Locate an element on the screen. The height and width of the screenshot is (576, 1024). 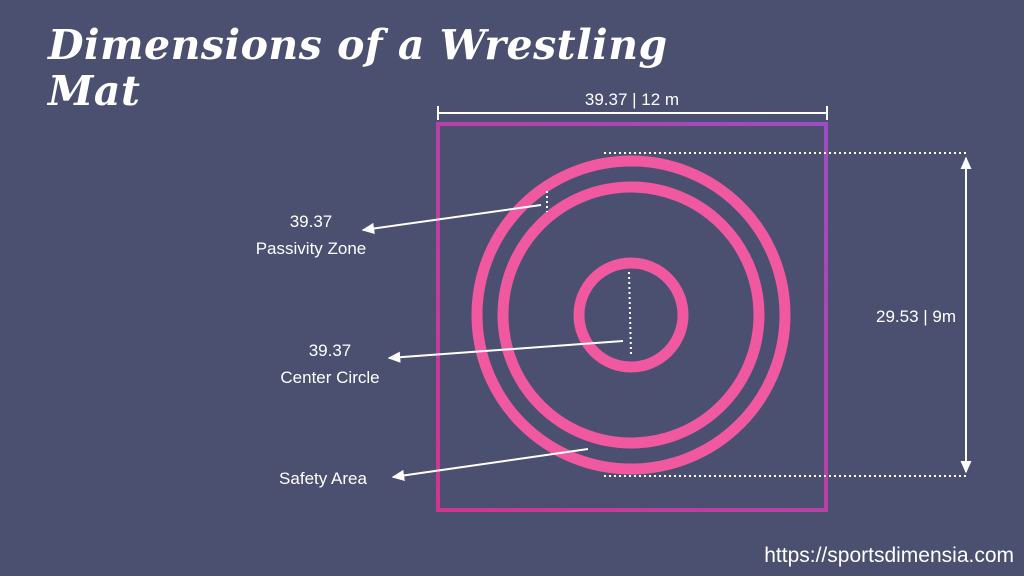
center-radius-dotted-line is located at coordinates (630, 313).